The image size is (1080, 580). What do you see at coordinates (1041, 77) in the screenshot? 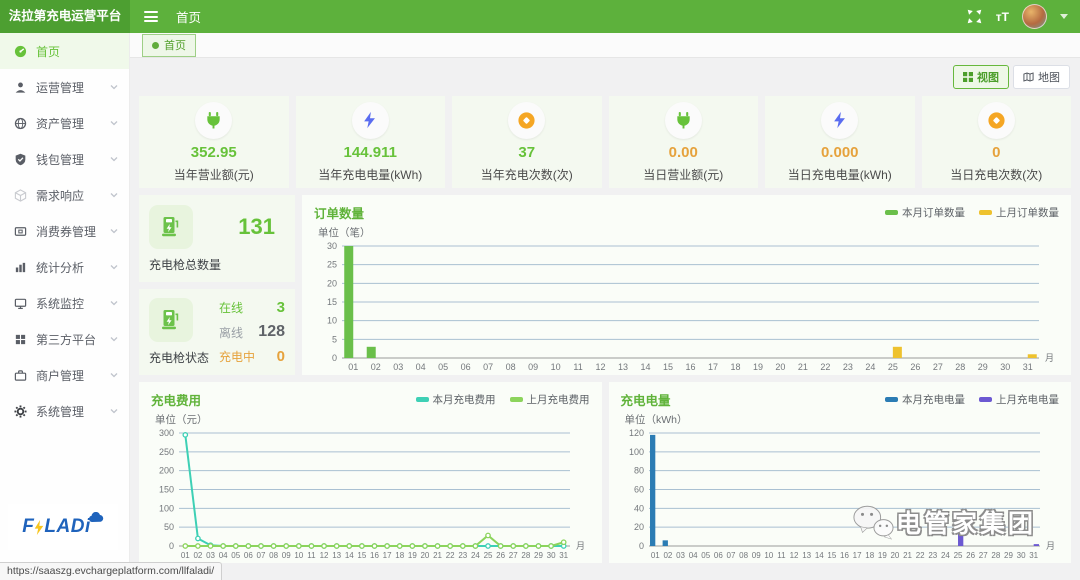
I see `map-toggle-button: 地图` at bounding box center [1041, 77].